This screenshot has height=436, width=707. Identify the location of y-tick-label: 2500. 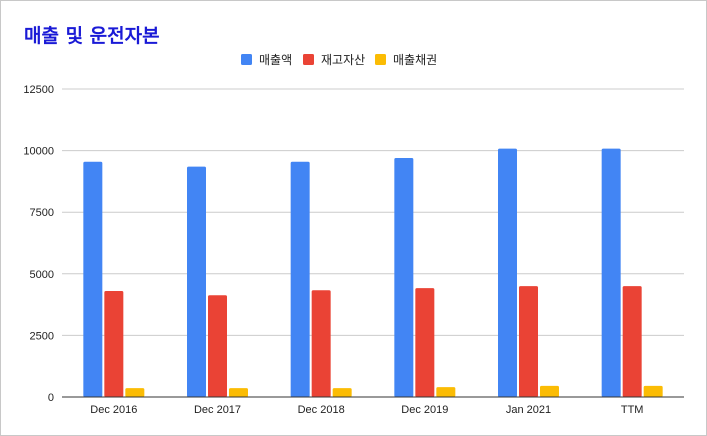
(42, 336).